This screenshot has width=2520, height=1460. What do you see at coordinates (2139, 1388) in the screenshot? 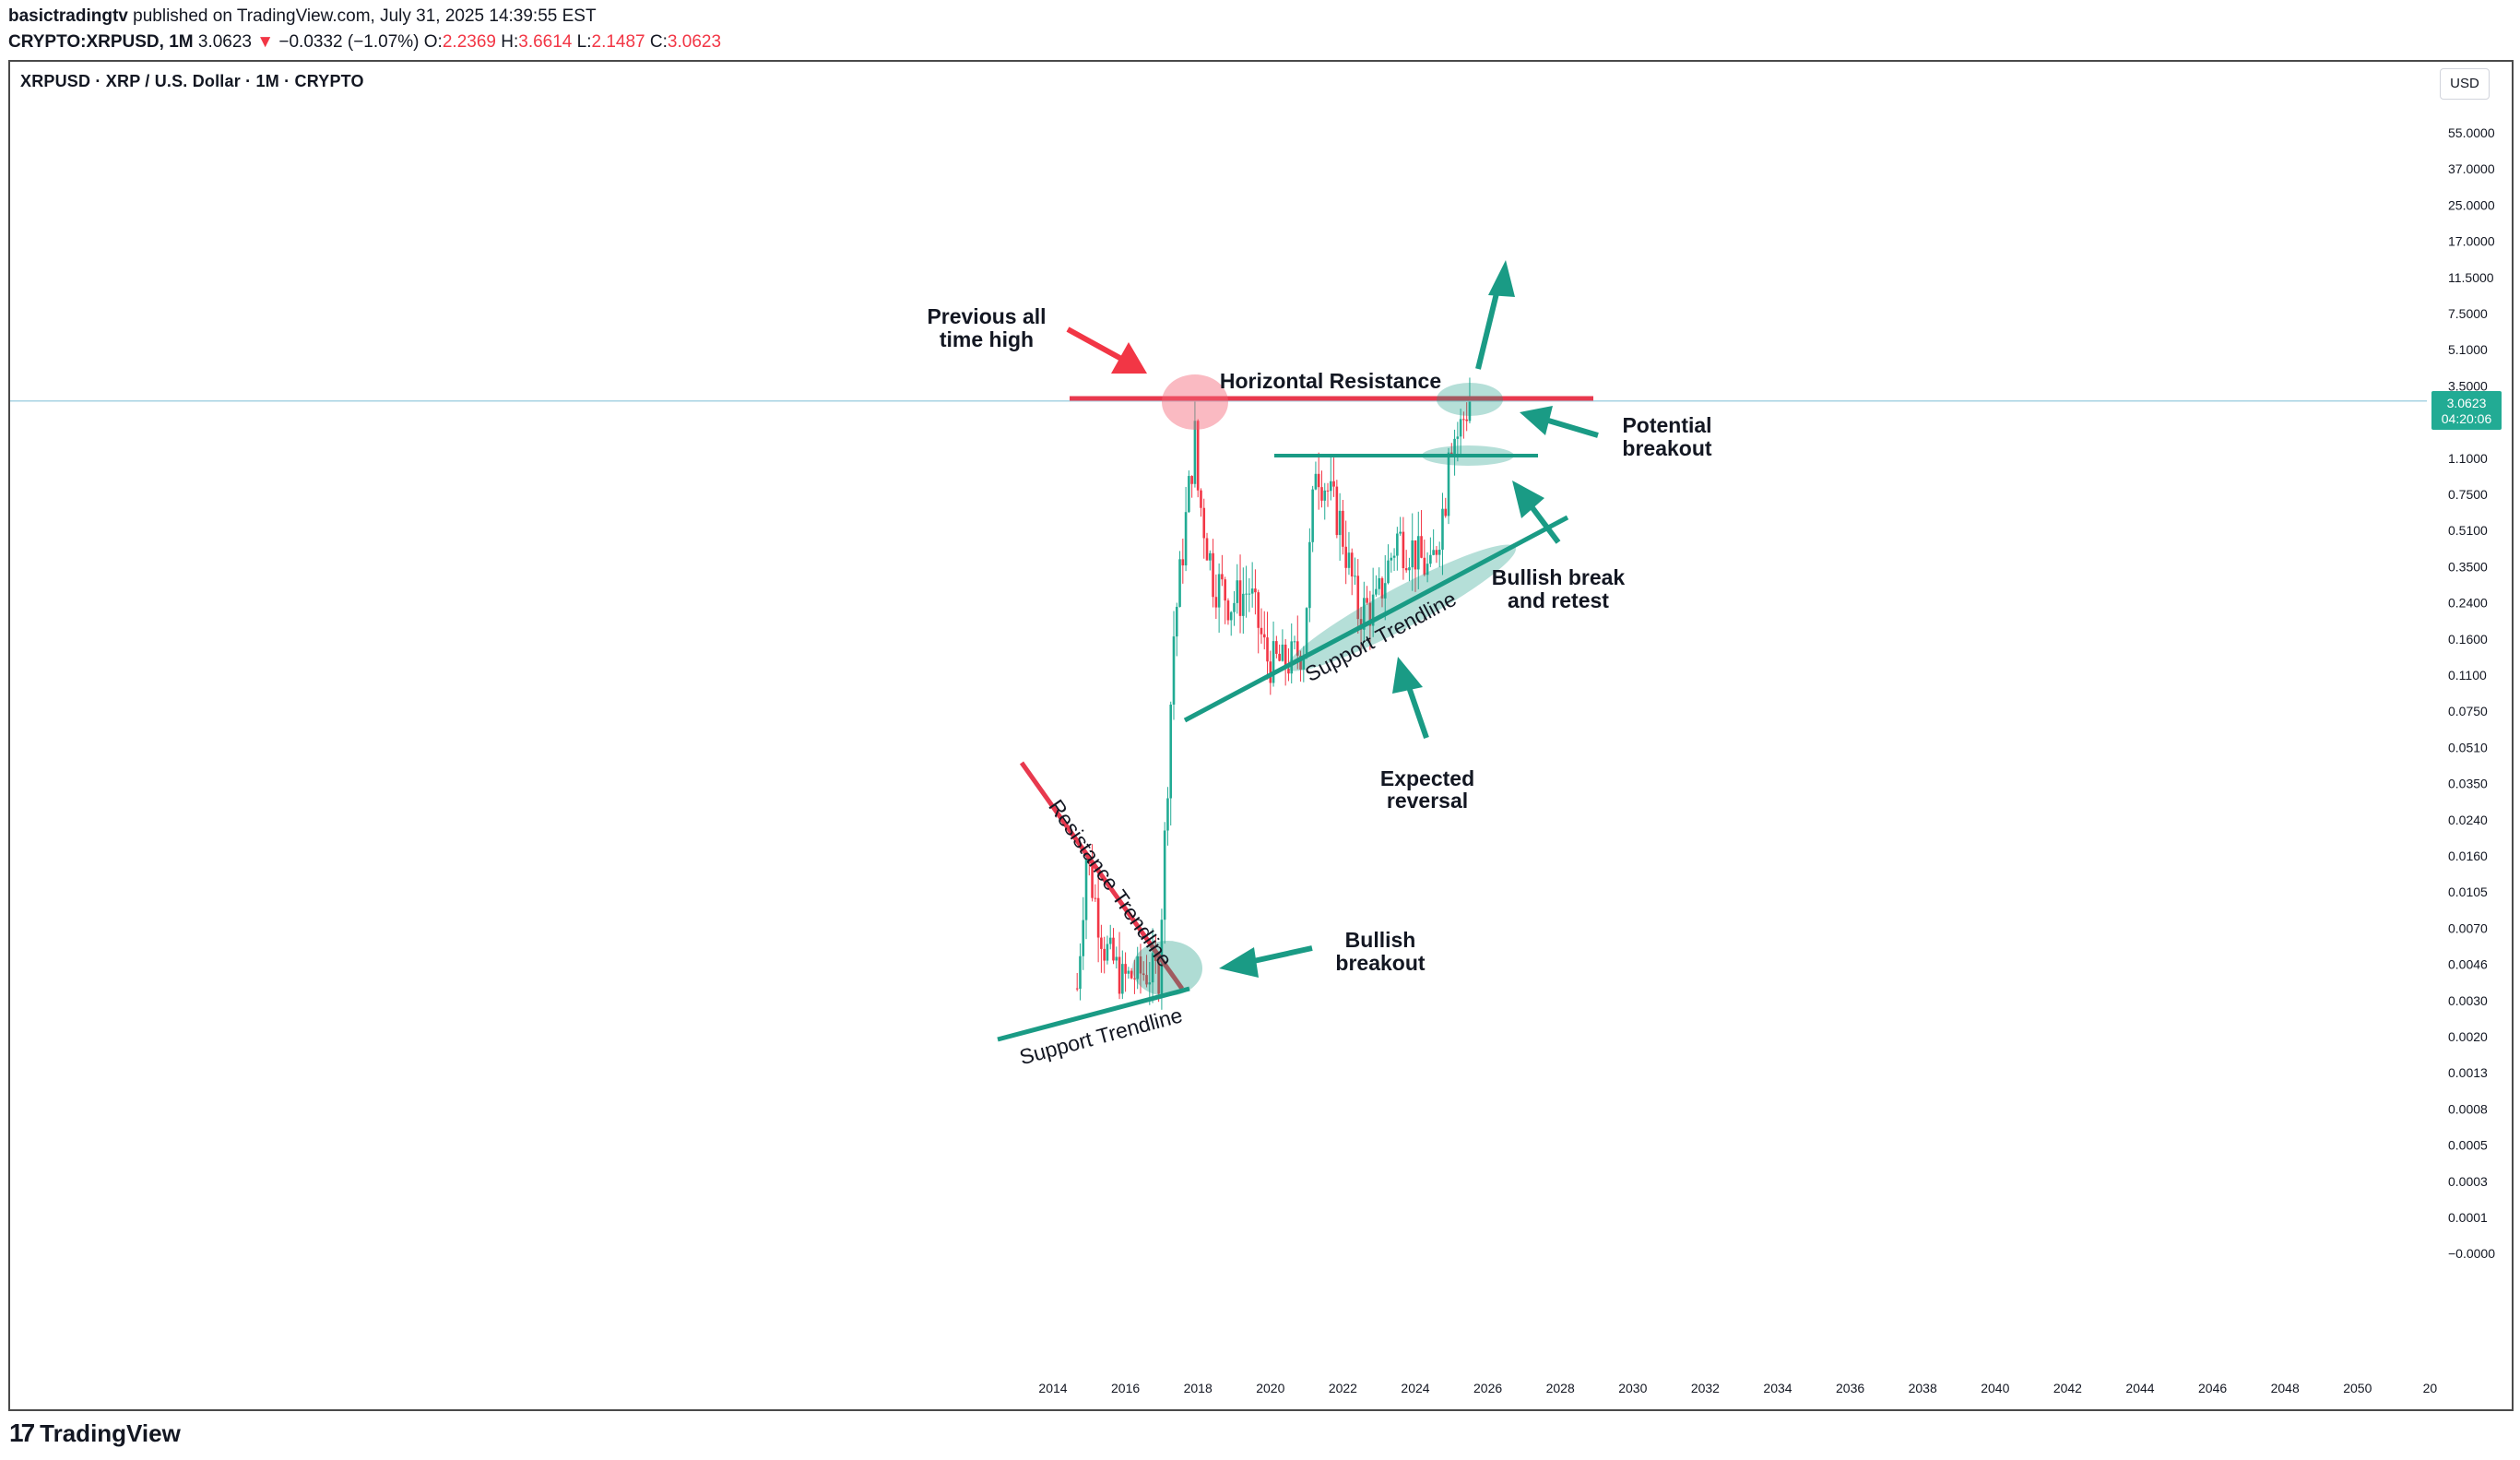
I see `time-axis-label: 2044` at bounding box center [2139, 1388].